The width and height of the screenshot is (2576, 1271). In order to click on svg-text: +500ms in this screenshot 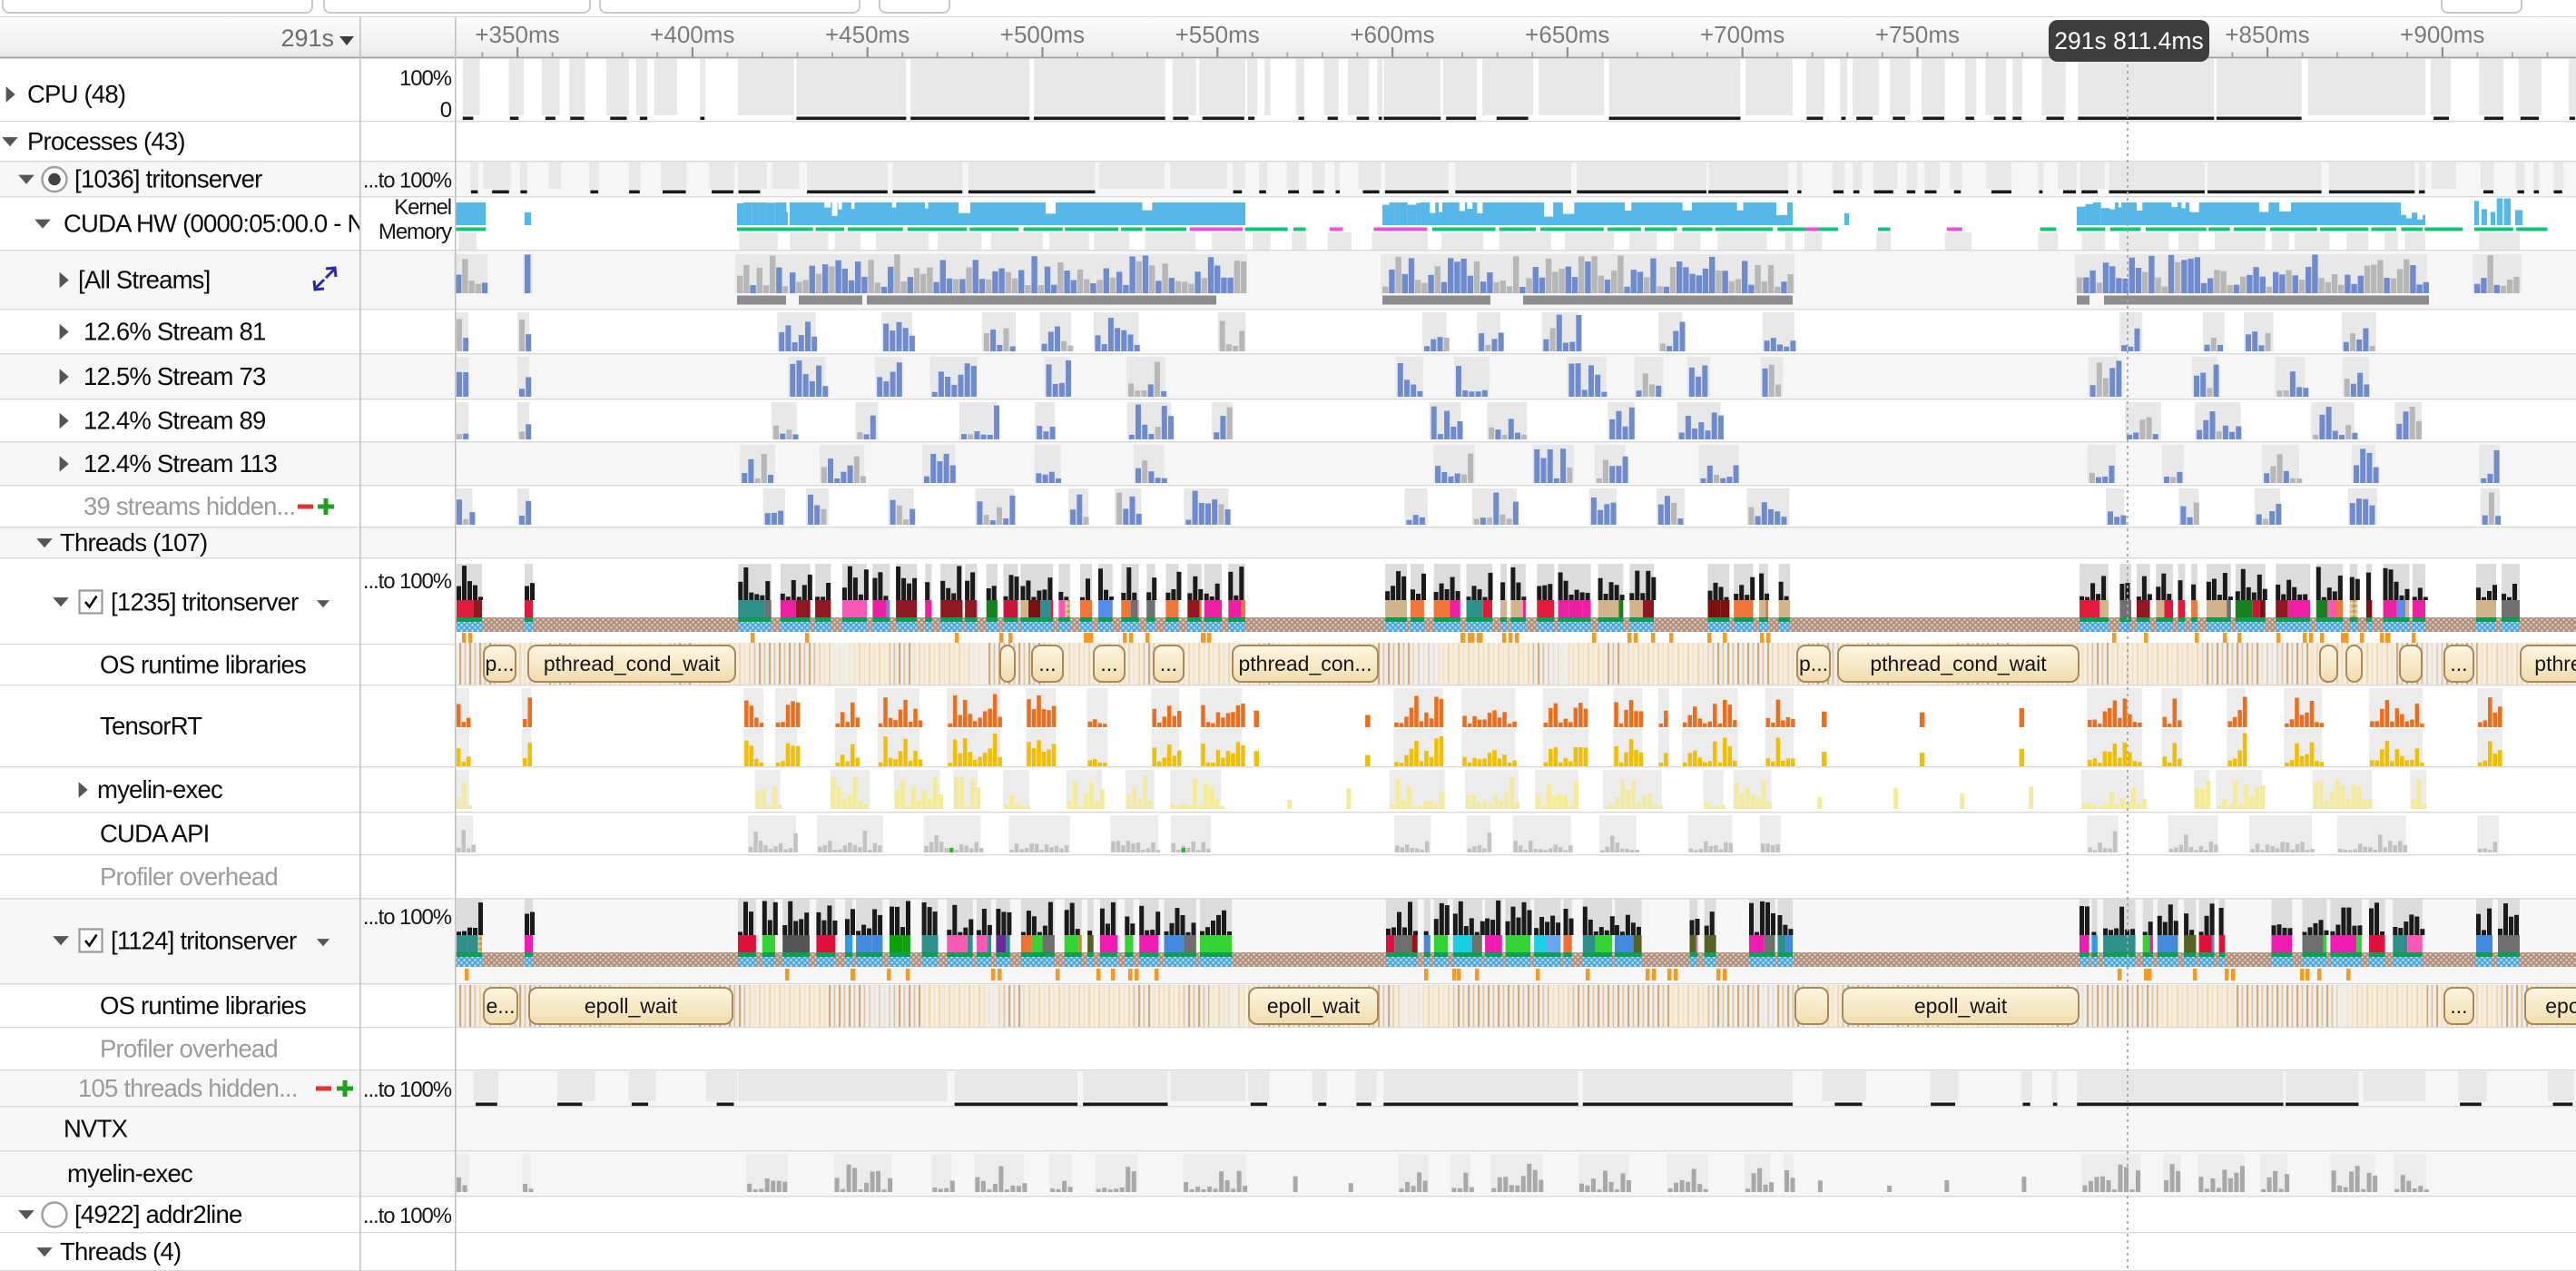, I will do `click(1042, 34)`.